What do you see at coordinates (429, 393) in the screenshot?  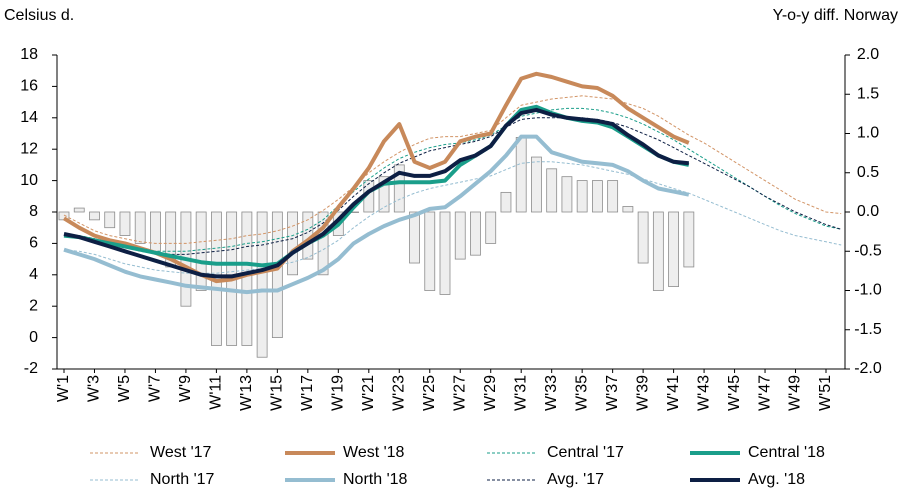 I see `x-tick-label: W'25` at bounding box center [429, 393].